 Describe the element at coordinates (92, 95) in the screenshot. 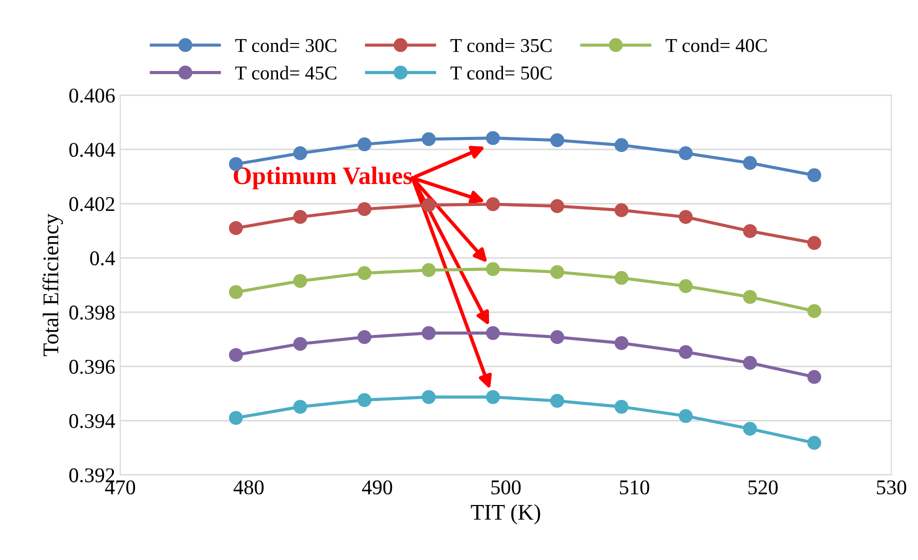

I see `y-tick-label: 0.406` at that location.